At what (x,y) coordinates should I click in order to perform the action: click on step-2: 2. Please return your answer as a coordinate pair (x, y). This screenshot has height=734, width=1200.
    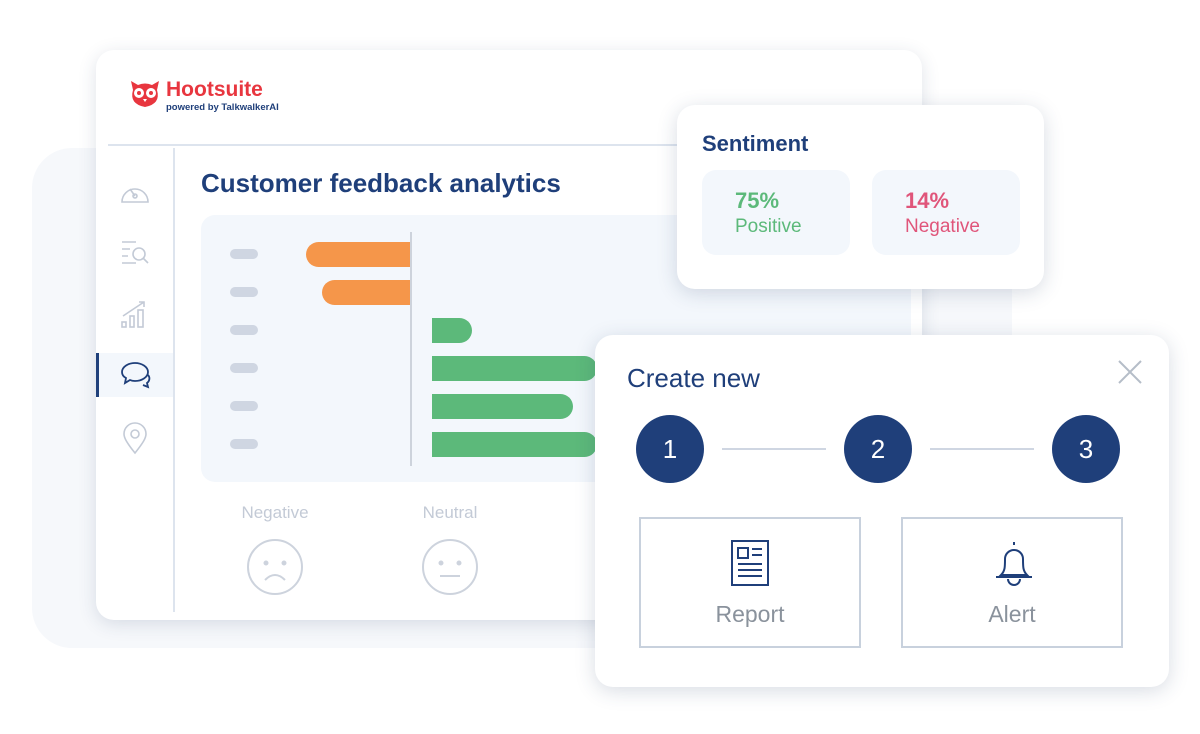
    Looking at the image, I should click on (878, 449).